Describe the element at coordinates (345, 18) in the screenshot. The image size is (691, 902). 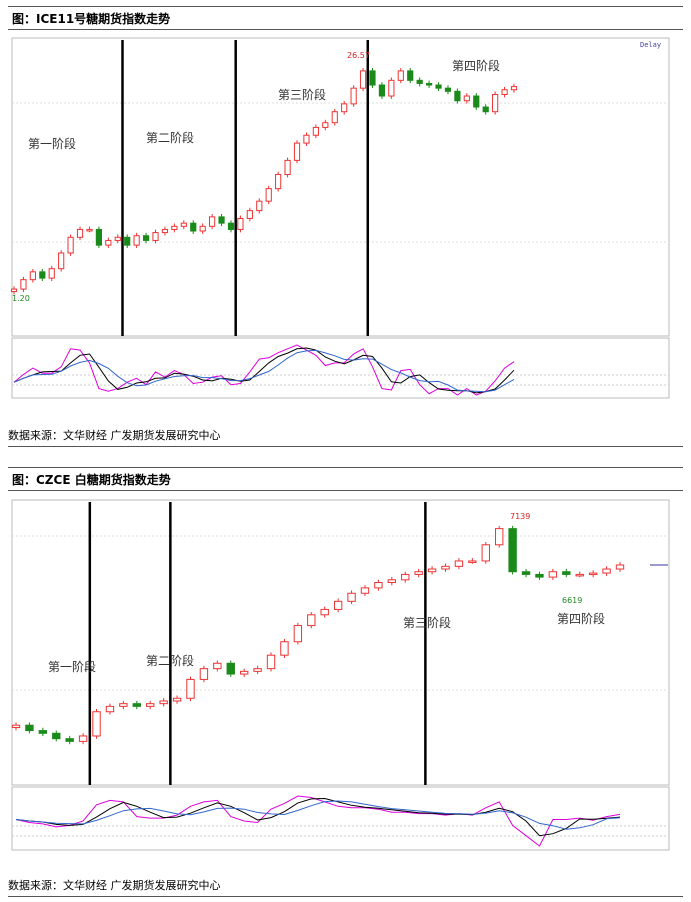
I see `chart1-header: 图：ICE11号糖期货指数走势` at that location.